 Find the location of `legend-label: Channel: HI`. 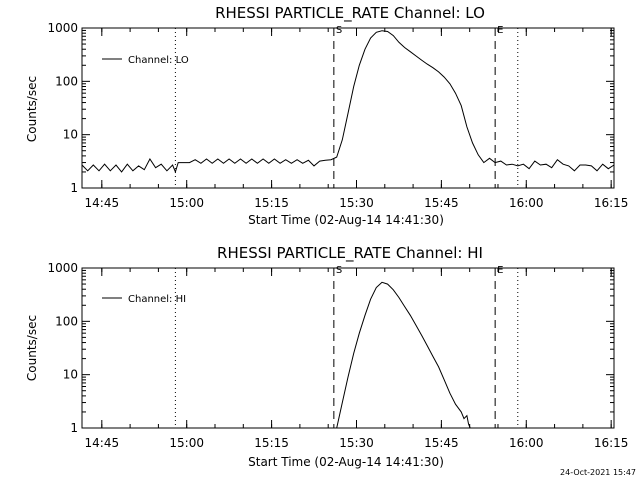

legend-label: Channel: HI is located at coordinates (157, 299).